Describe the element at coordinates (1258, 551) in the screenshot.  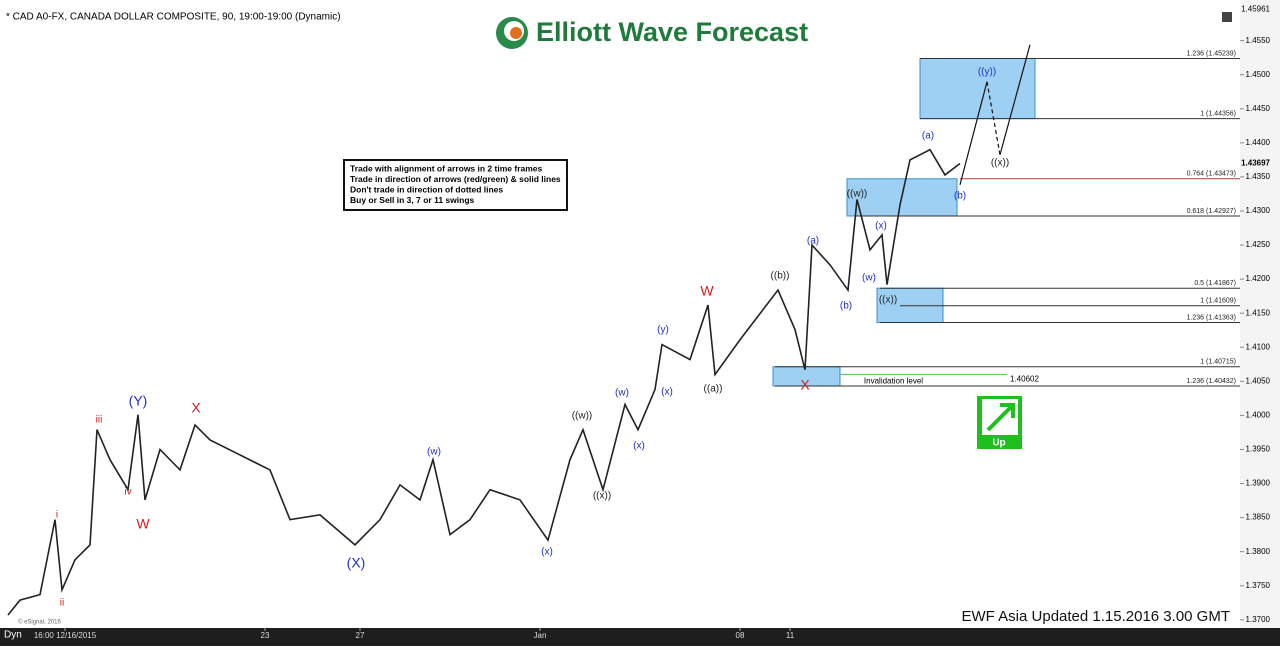
I see `y-tick-label: 1.3800` at that location.